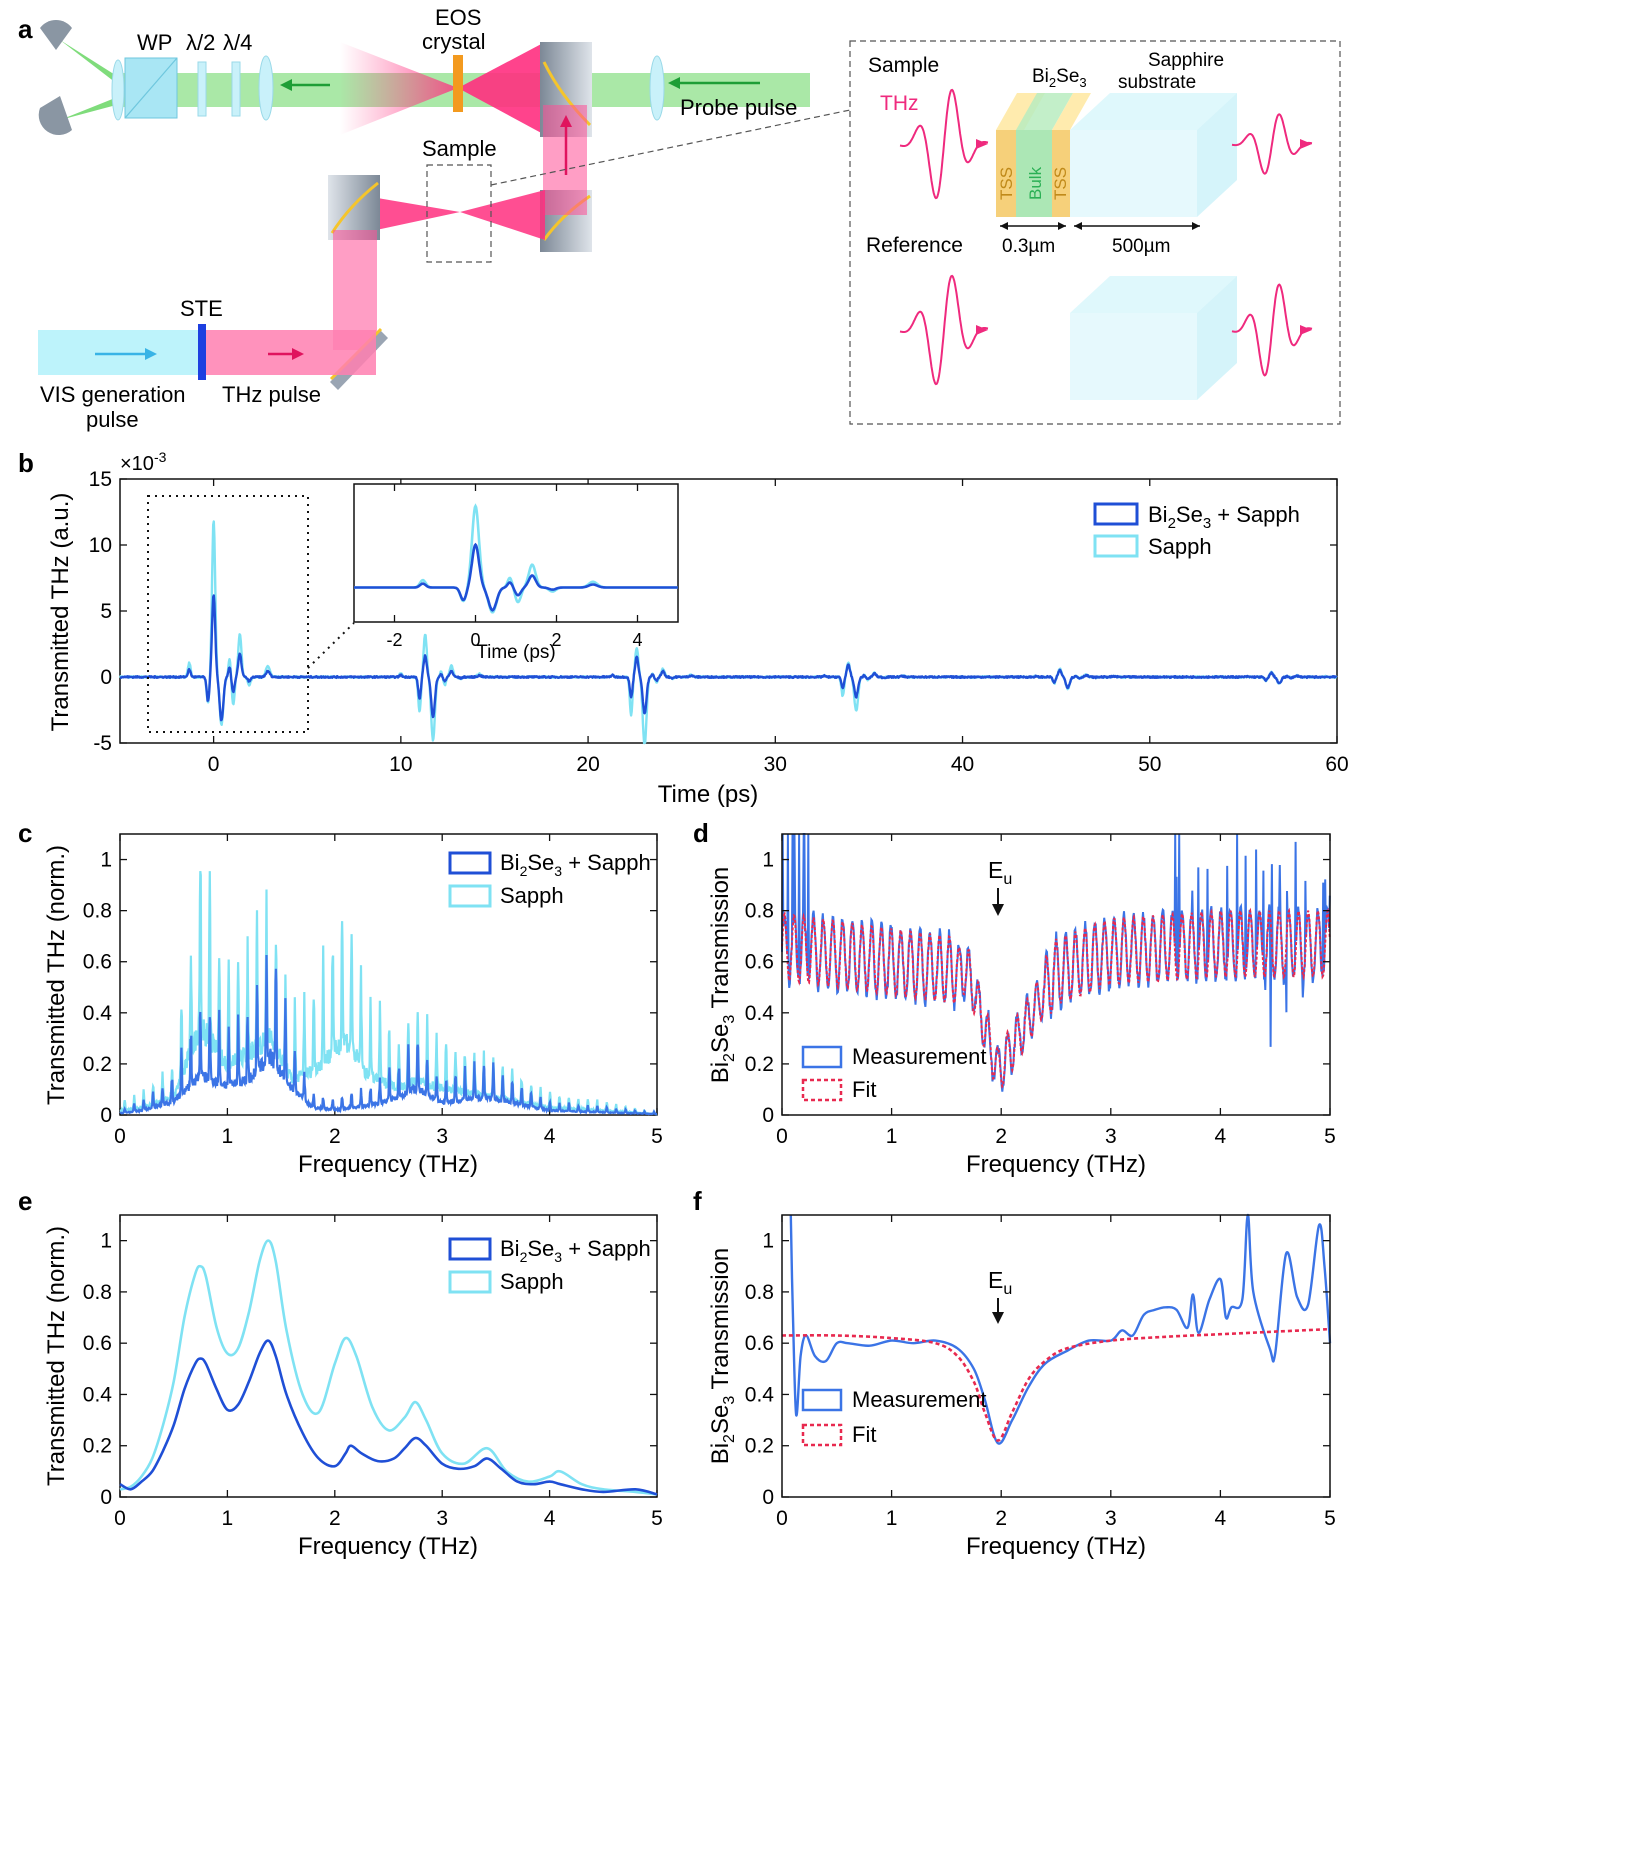  What do you see at coordinates (100, 479) in the screenshot?
I see `y-tick-label: 15` at bounding box center [100, 479].